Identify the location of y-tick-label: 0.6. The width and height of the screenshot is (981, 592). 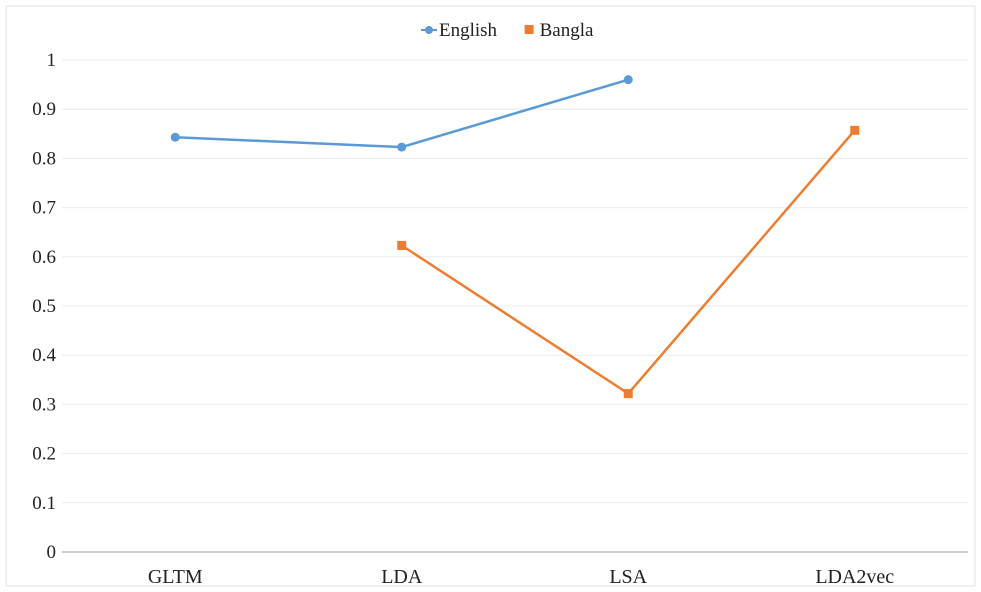
(44, 257).